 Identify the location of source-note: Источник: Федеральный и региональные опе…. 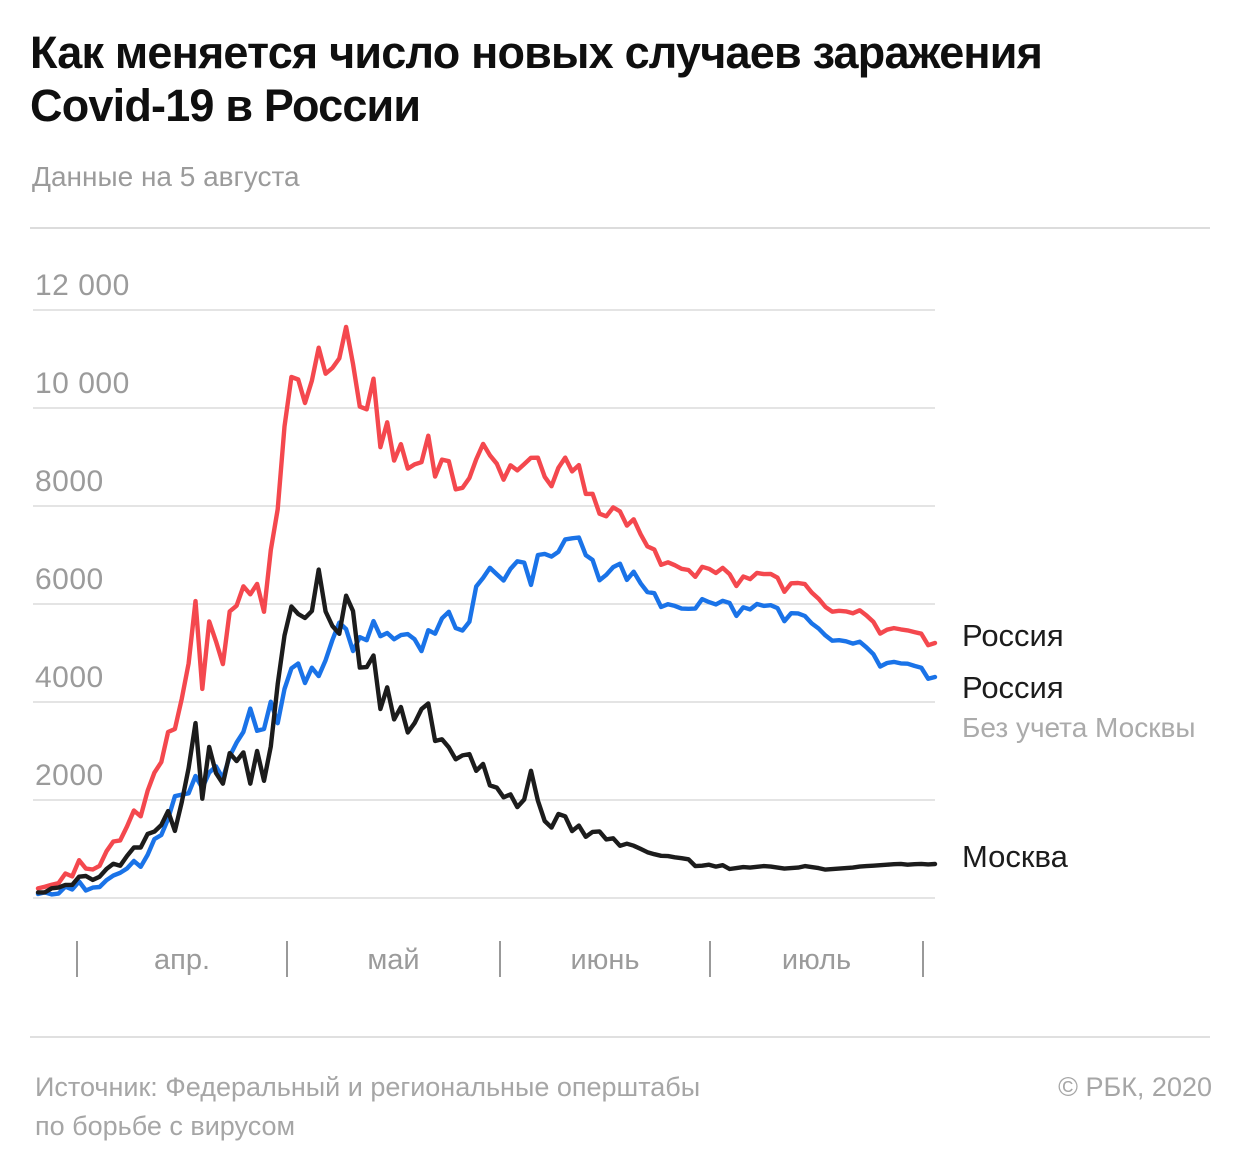
(367, 1107).